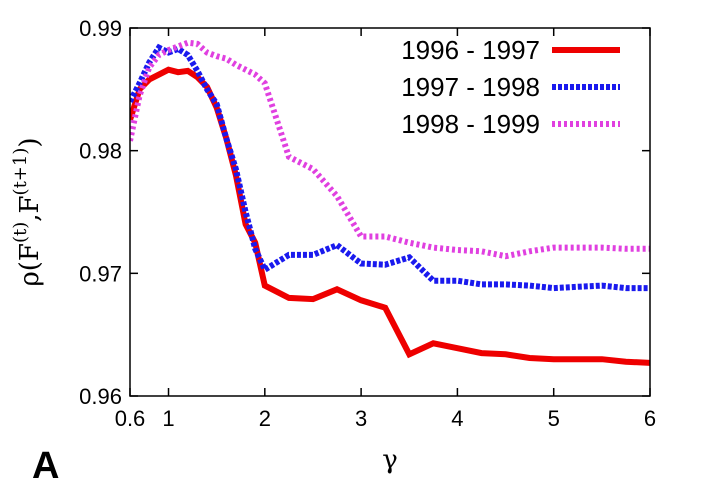 The height and width of the screenshot is (494, 706). Describe the element at coordinates (470, 87) in the screenshot. I see `legend-label: 1997 - 1998` at that location.